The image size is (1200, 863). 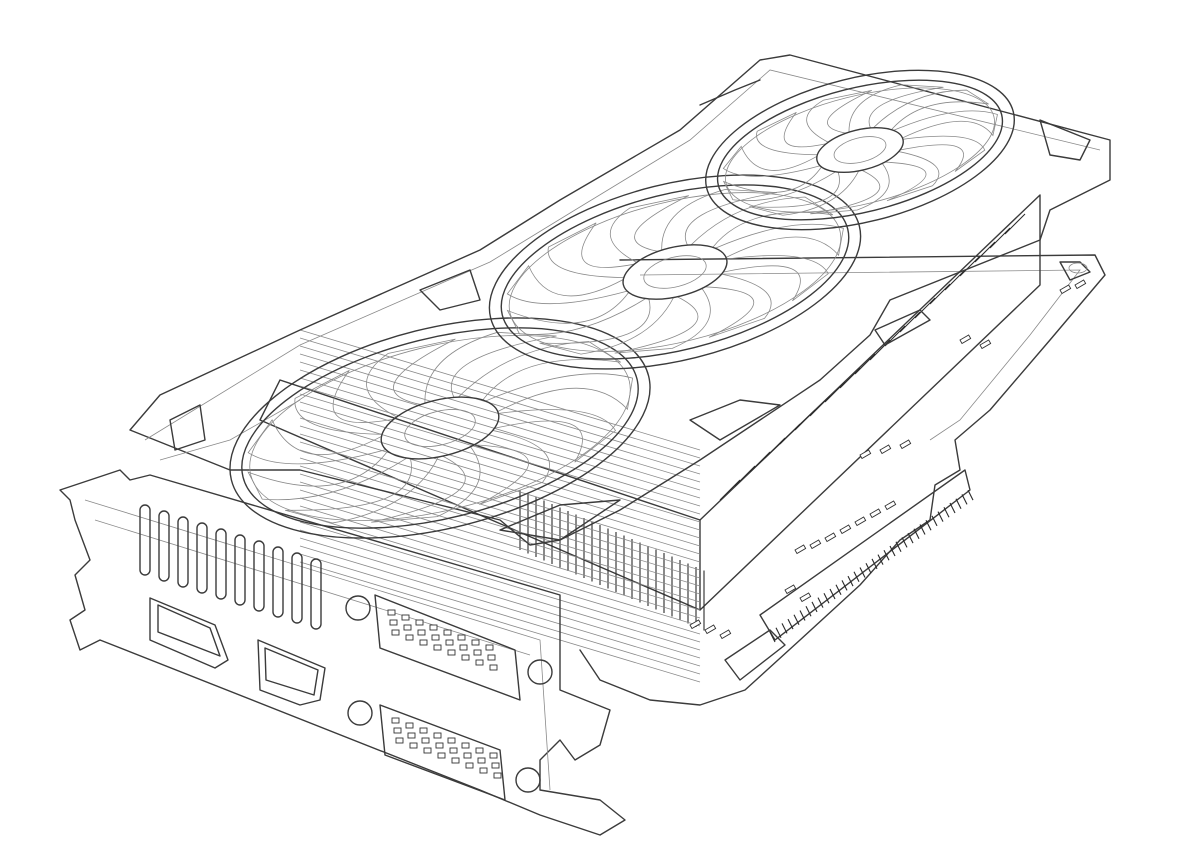 What do you see at coordinates (444, 750) in the screenshot?
I see `dvi-port-bottom` at bounding box center [444, 750].